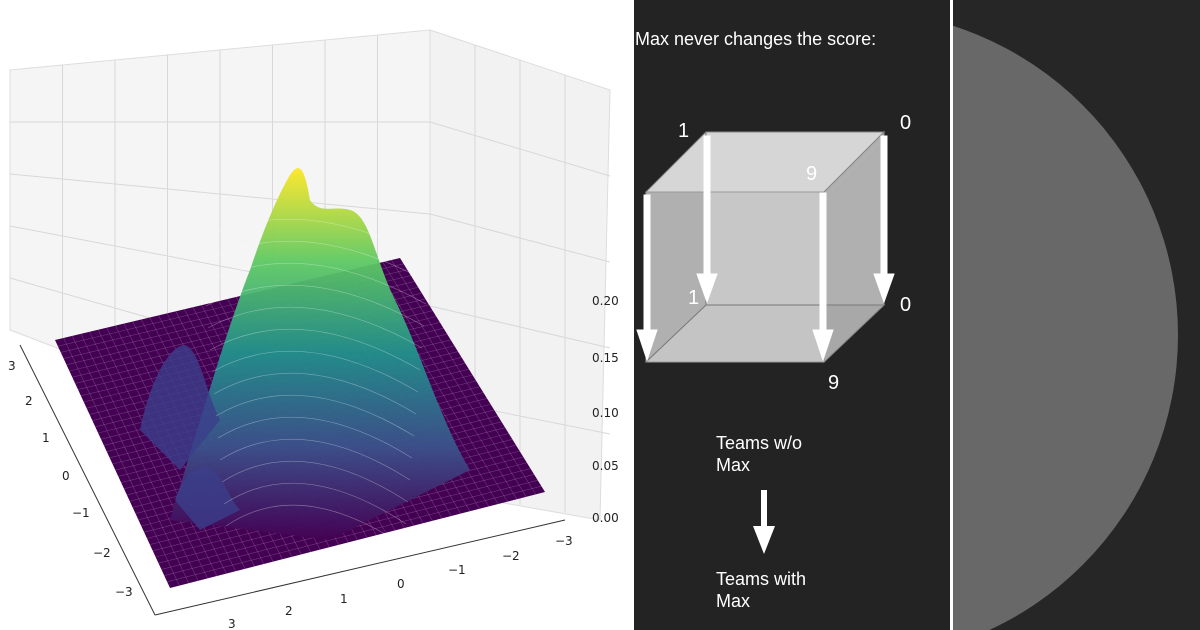 The width and height of the screenshot is (1200, 630). Describe the element at coordinates (605, 358) in the screenshot. I see `z-tick: 0.15` at that location.